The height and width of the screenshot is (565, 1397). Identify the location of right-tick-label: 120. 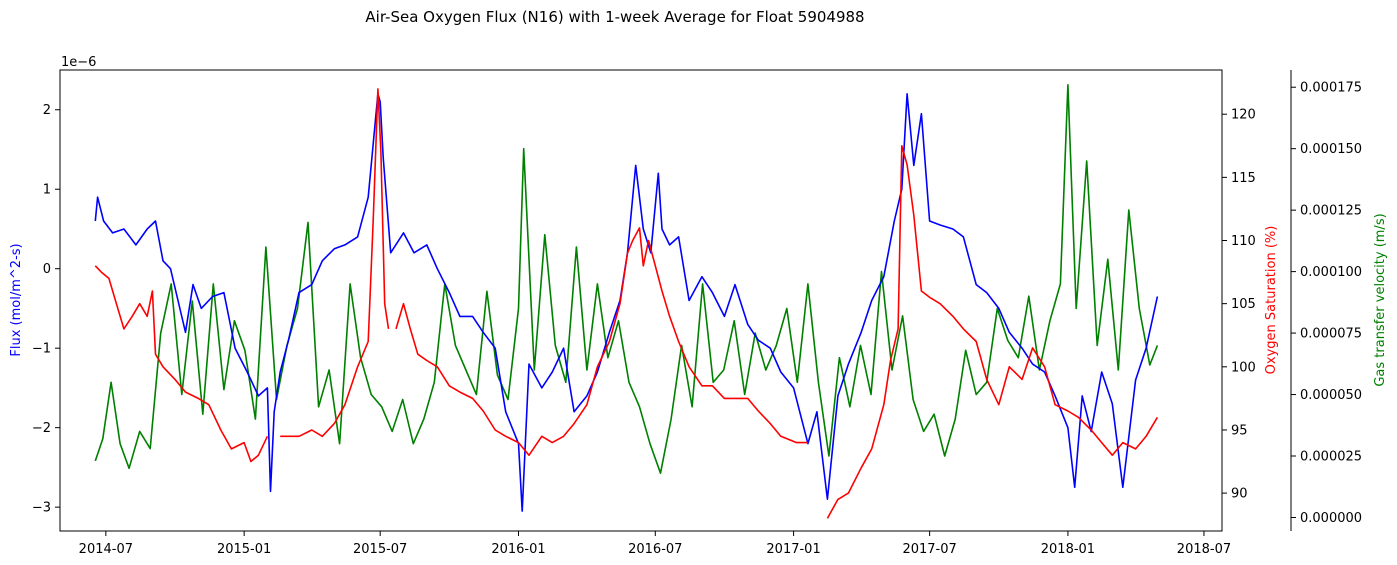
(1243, 115).